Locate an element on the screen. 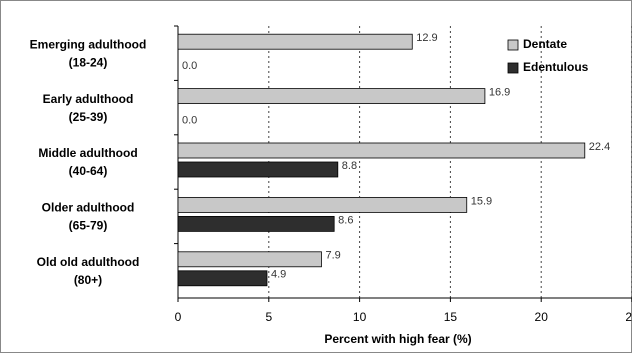 The height and width of the screenshot is (353, 632). x-tick-label: 5 is located at coordinates (268, 317).